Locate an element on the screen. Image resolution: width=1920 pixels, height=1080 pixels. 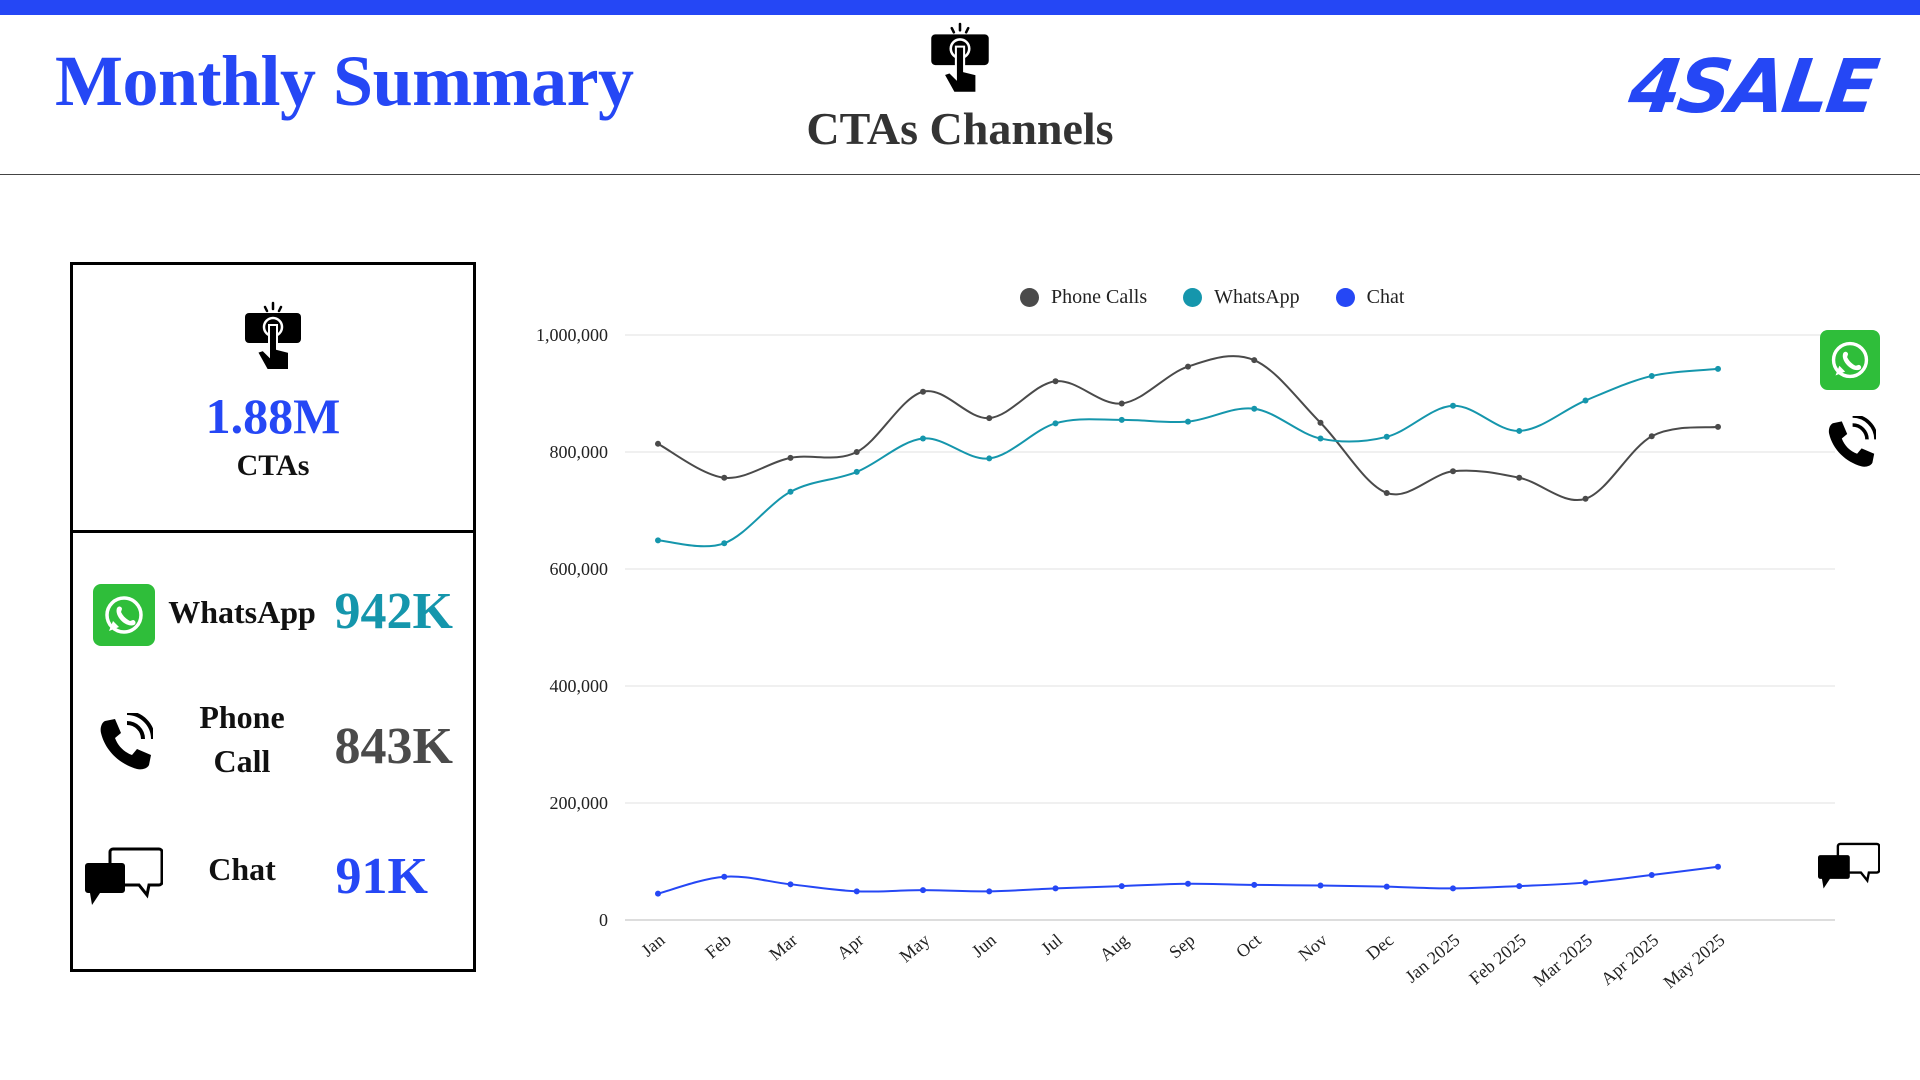
legend-item-phone-calls: Phone Calls is located at coordinates (1083, 297).